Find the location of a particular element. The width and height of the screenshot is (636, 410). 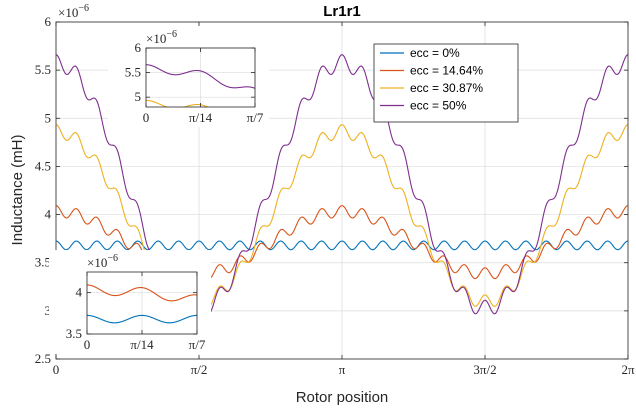

y-axis-title: Inductance (mH) is located at coordinates (17, 190).